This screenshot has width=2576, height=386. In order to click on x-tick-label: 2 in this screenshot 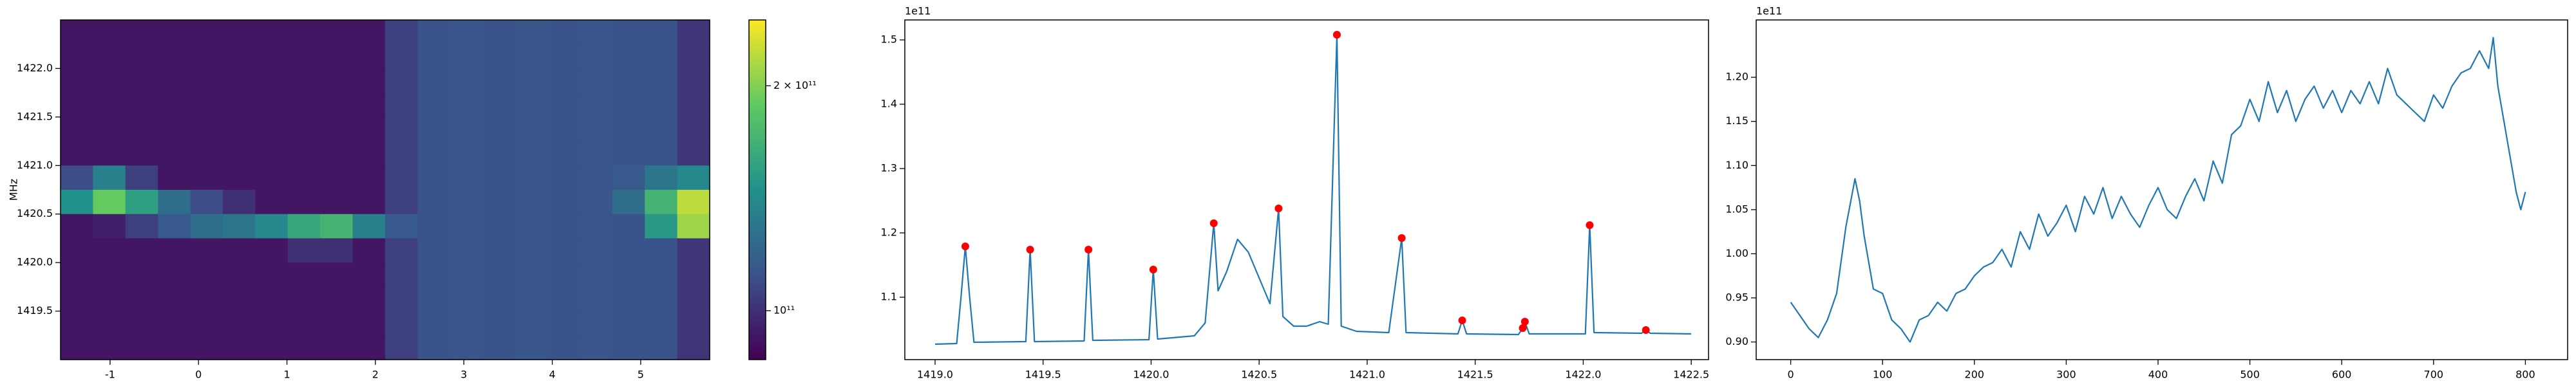, I will do `click(375, 375)`.